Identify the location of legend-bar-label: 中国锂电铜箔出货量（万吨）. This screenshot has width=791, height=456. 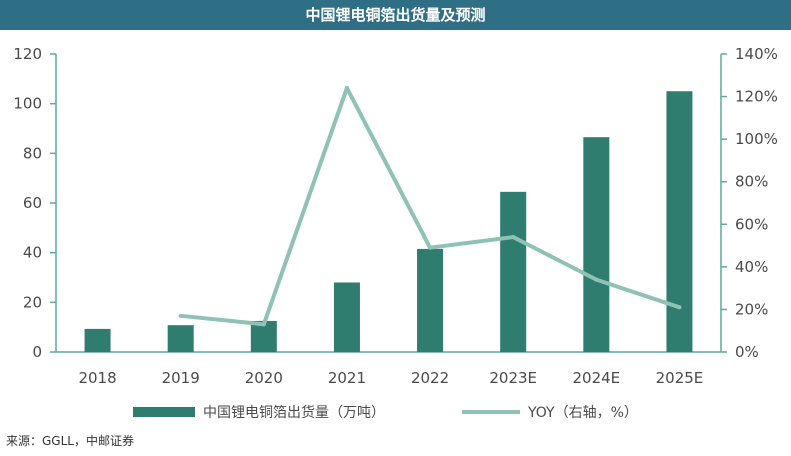
(294, 412).